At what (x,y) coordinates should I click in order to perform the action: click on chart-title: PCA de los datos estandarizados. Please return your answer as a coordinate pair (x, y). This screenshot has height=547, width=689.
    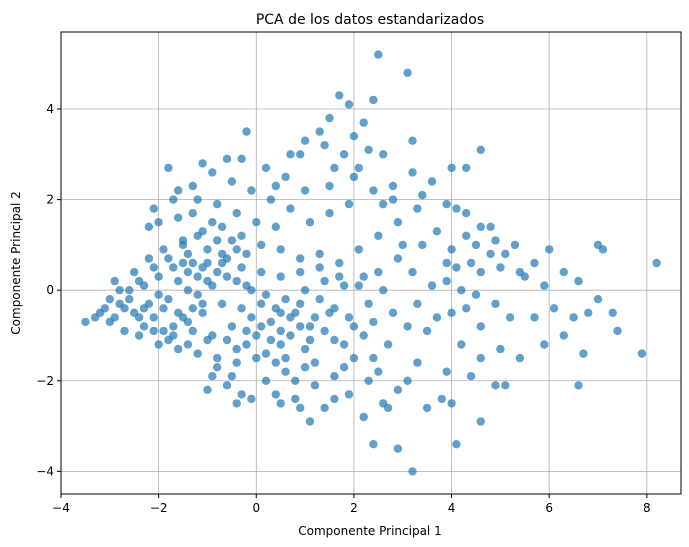
    Looking at the image, I should click on (370, 20).